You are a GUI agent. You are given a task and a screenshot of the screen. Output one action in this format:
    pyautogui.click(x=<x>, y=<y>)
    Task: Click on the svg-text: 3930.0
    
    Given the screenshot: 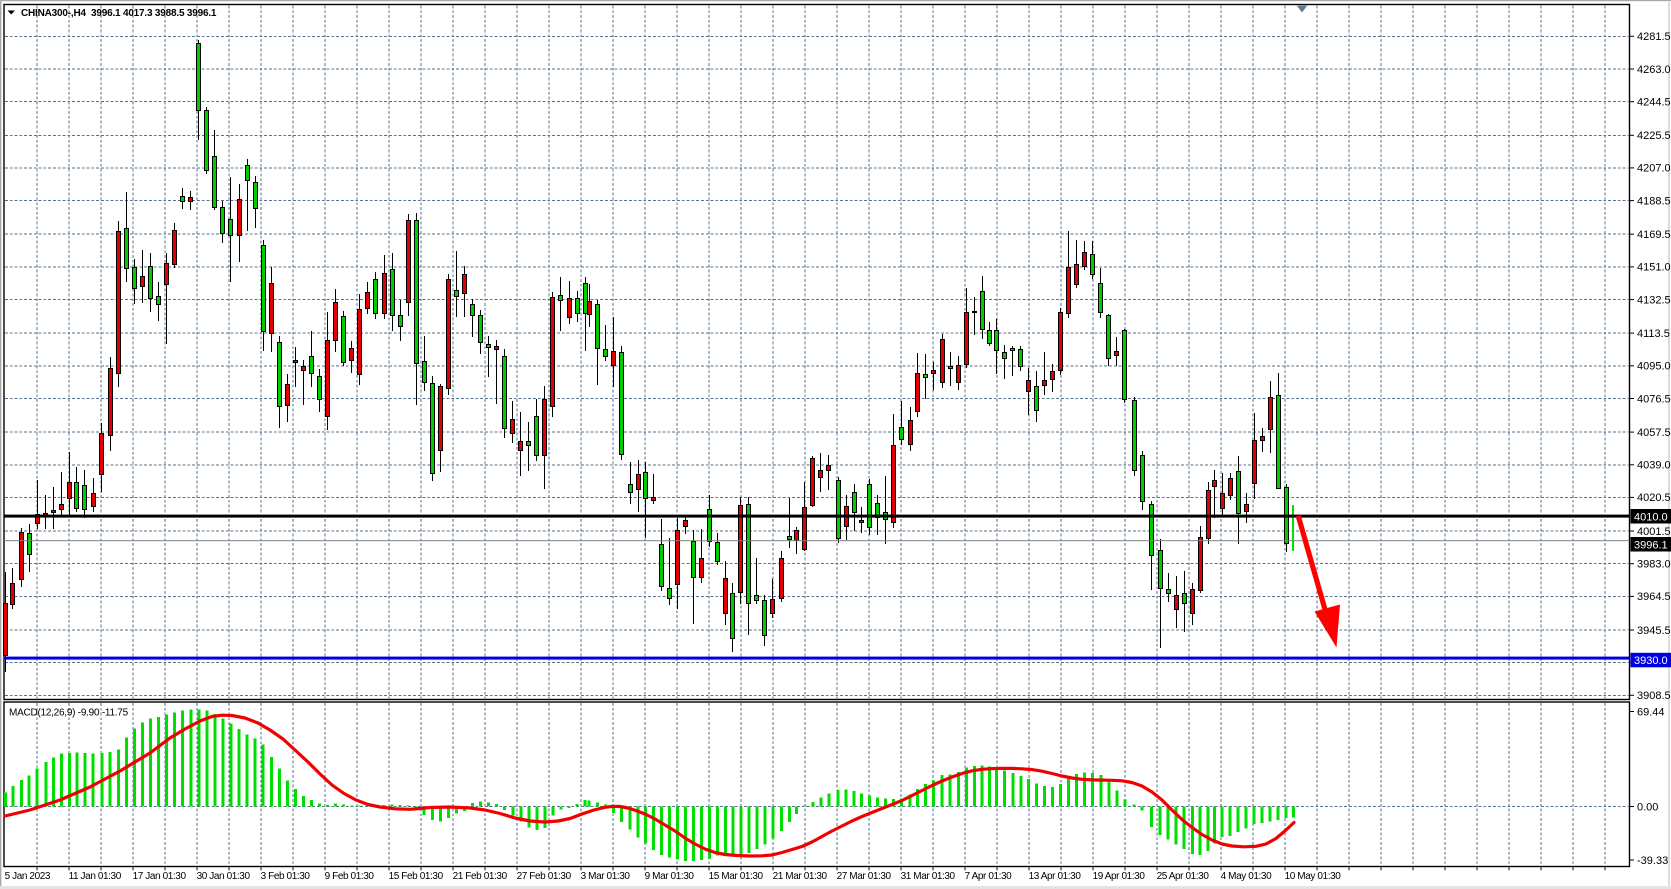 What is the action you would take?
    pyautogui.click(x=1651, y=661)
    